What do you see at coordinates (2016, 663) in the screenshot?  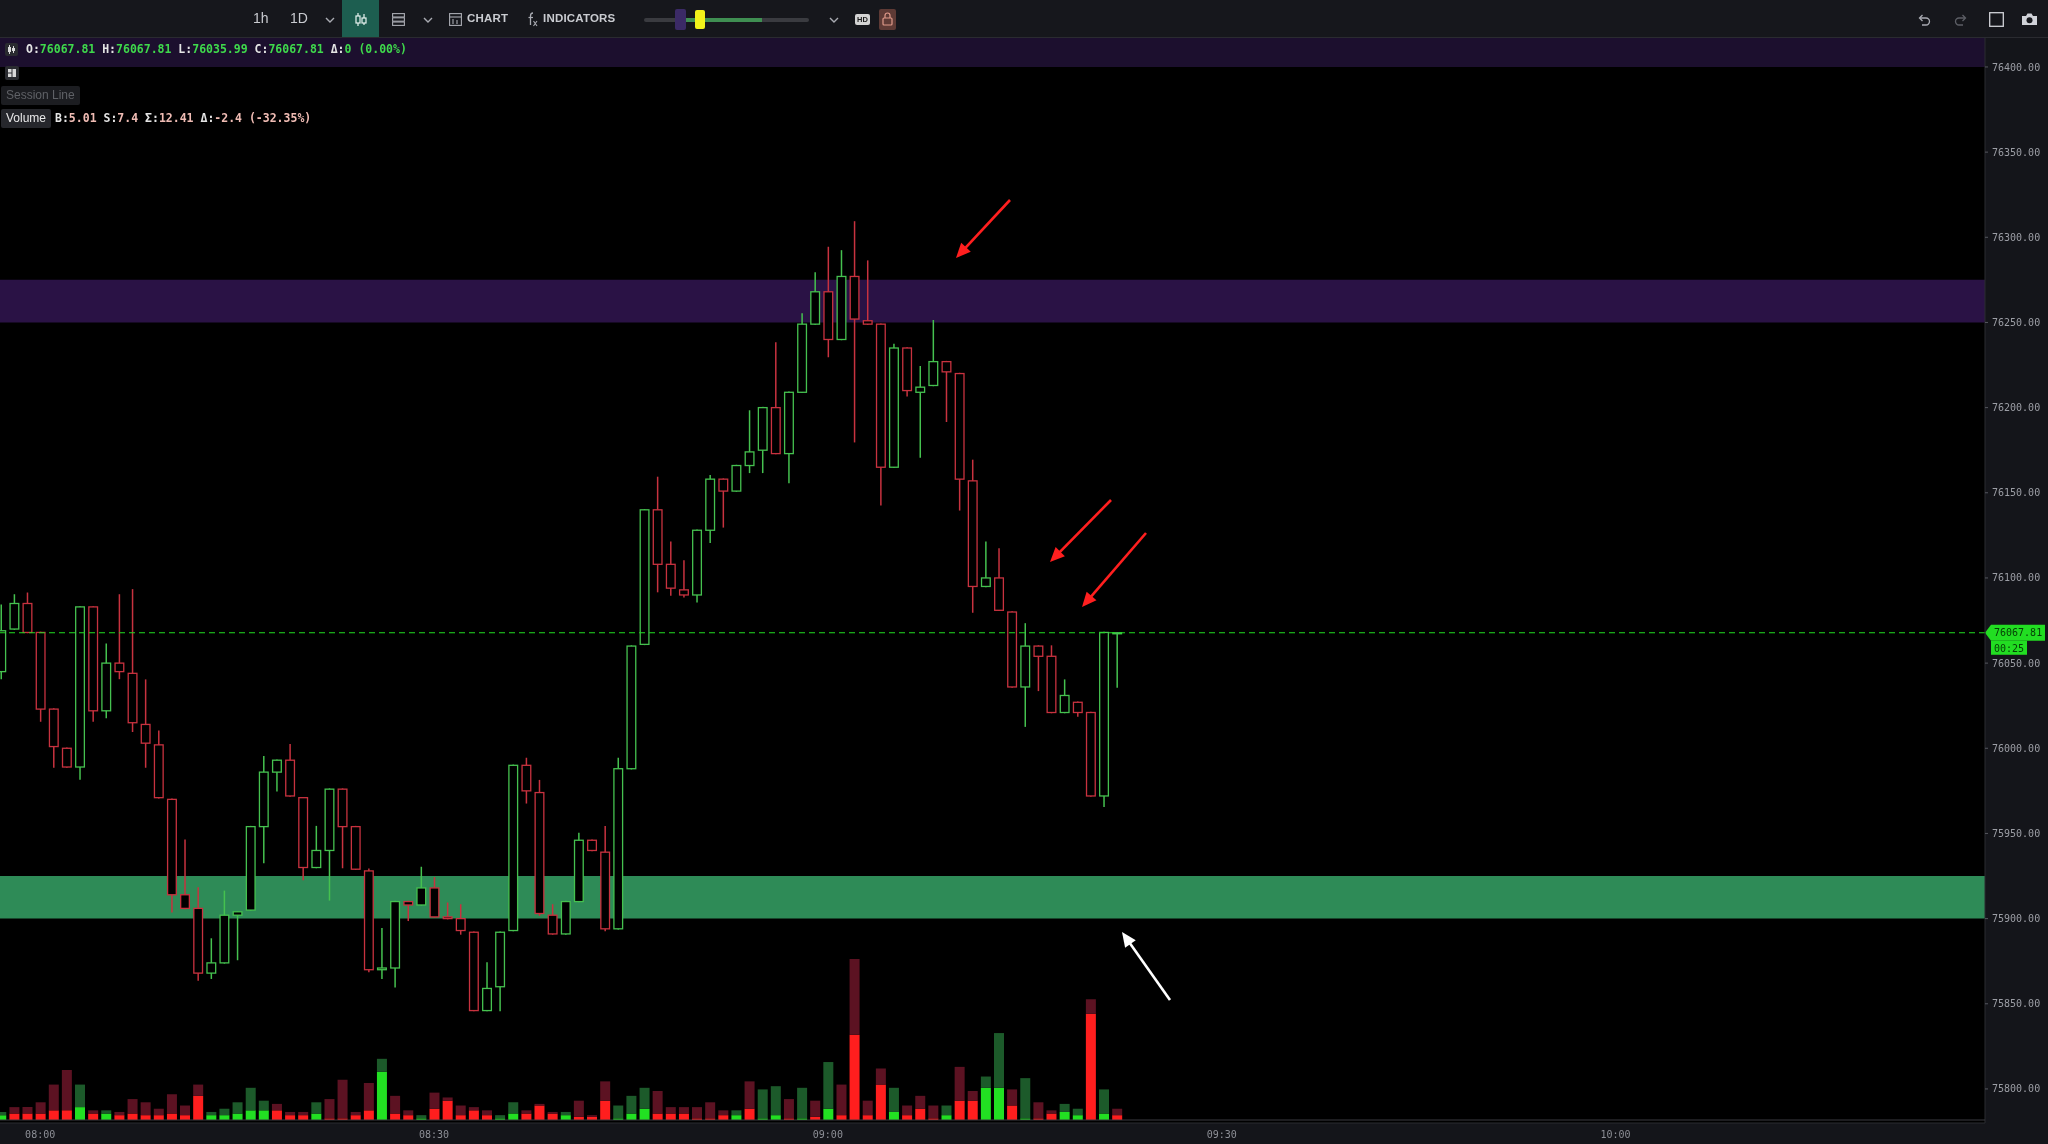 I see `y-tick-label: 76050.00` at bounding box center [2016, 663].